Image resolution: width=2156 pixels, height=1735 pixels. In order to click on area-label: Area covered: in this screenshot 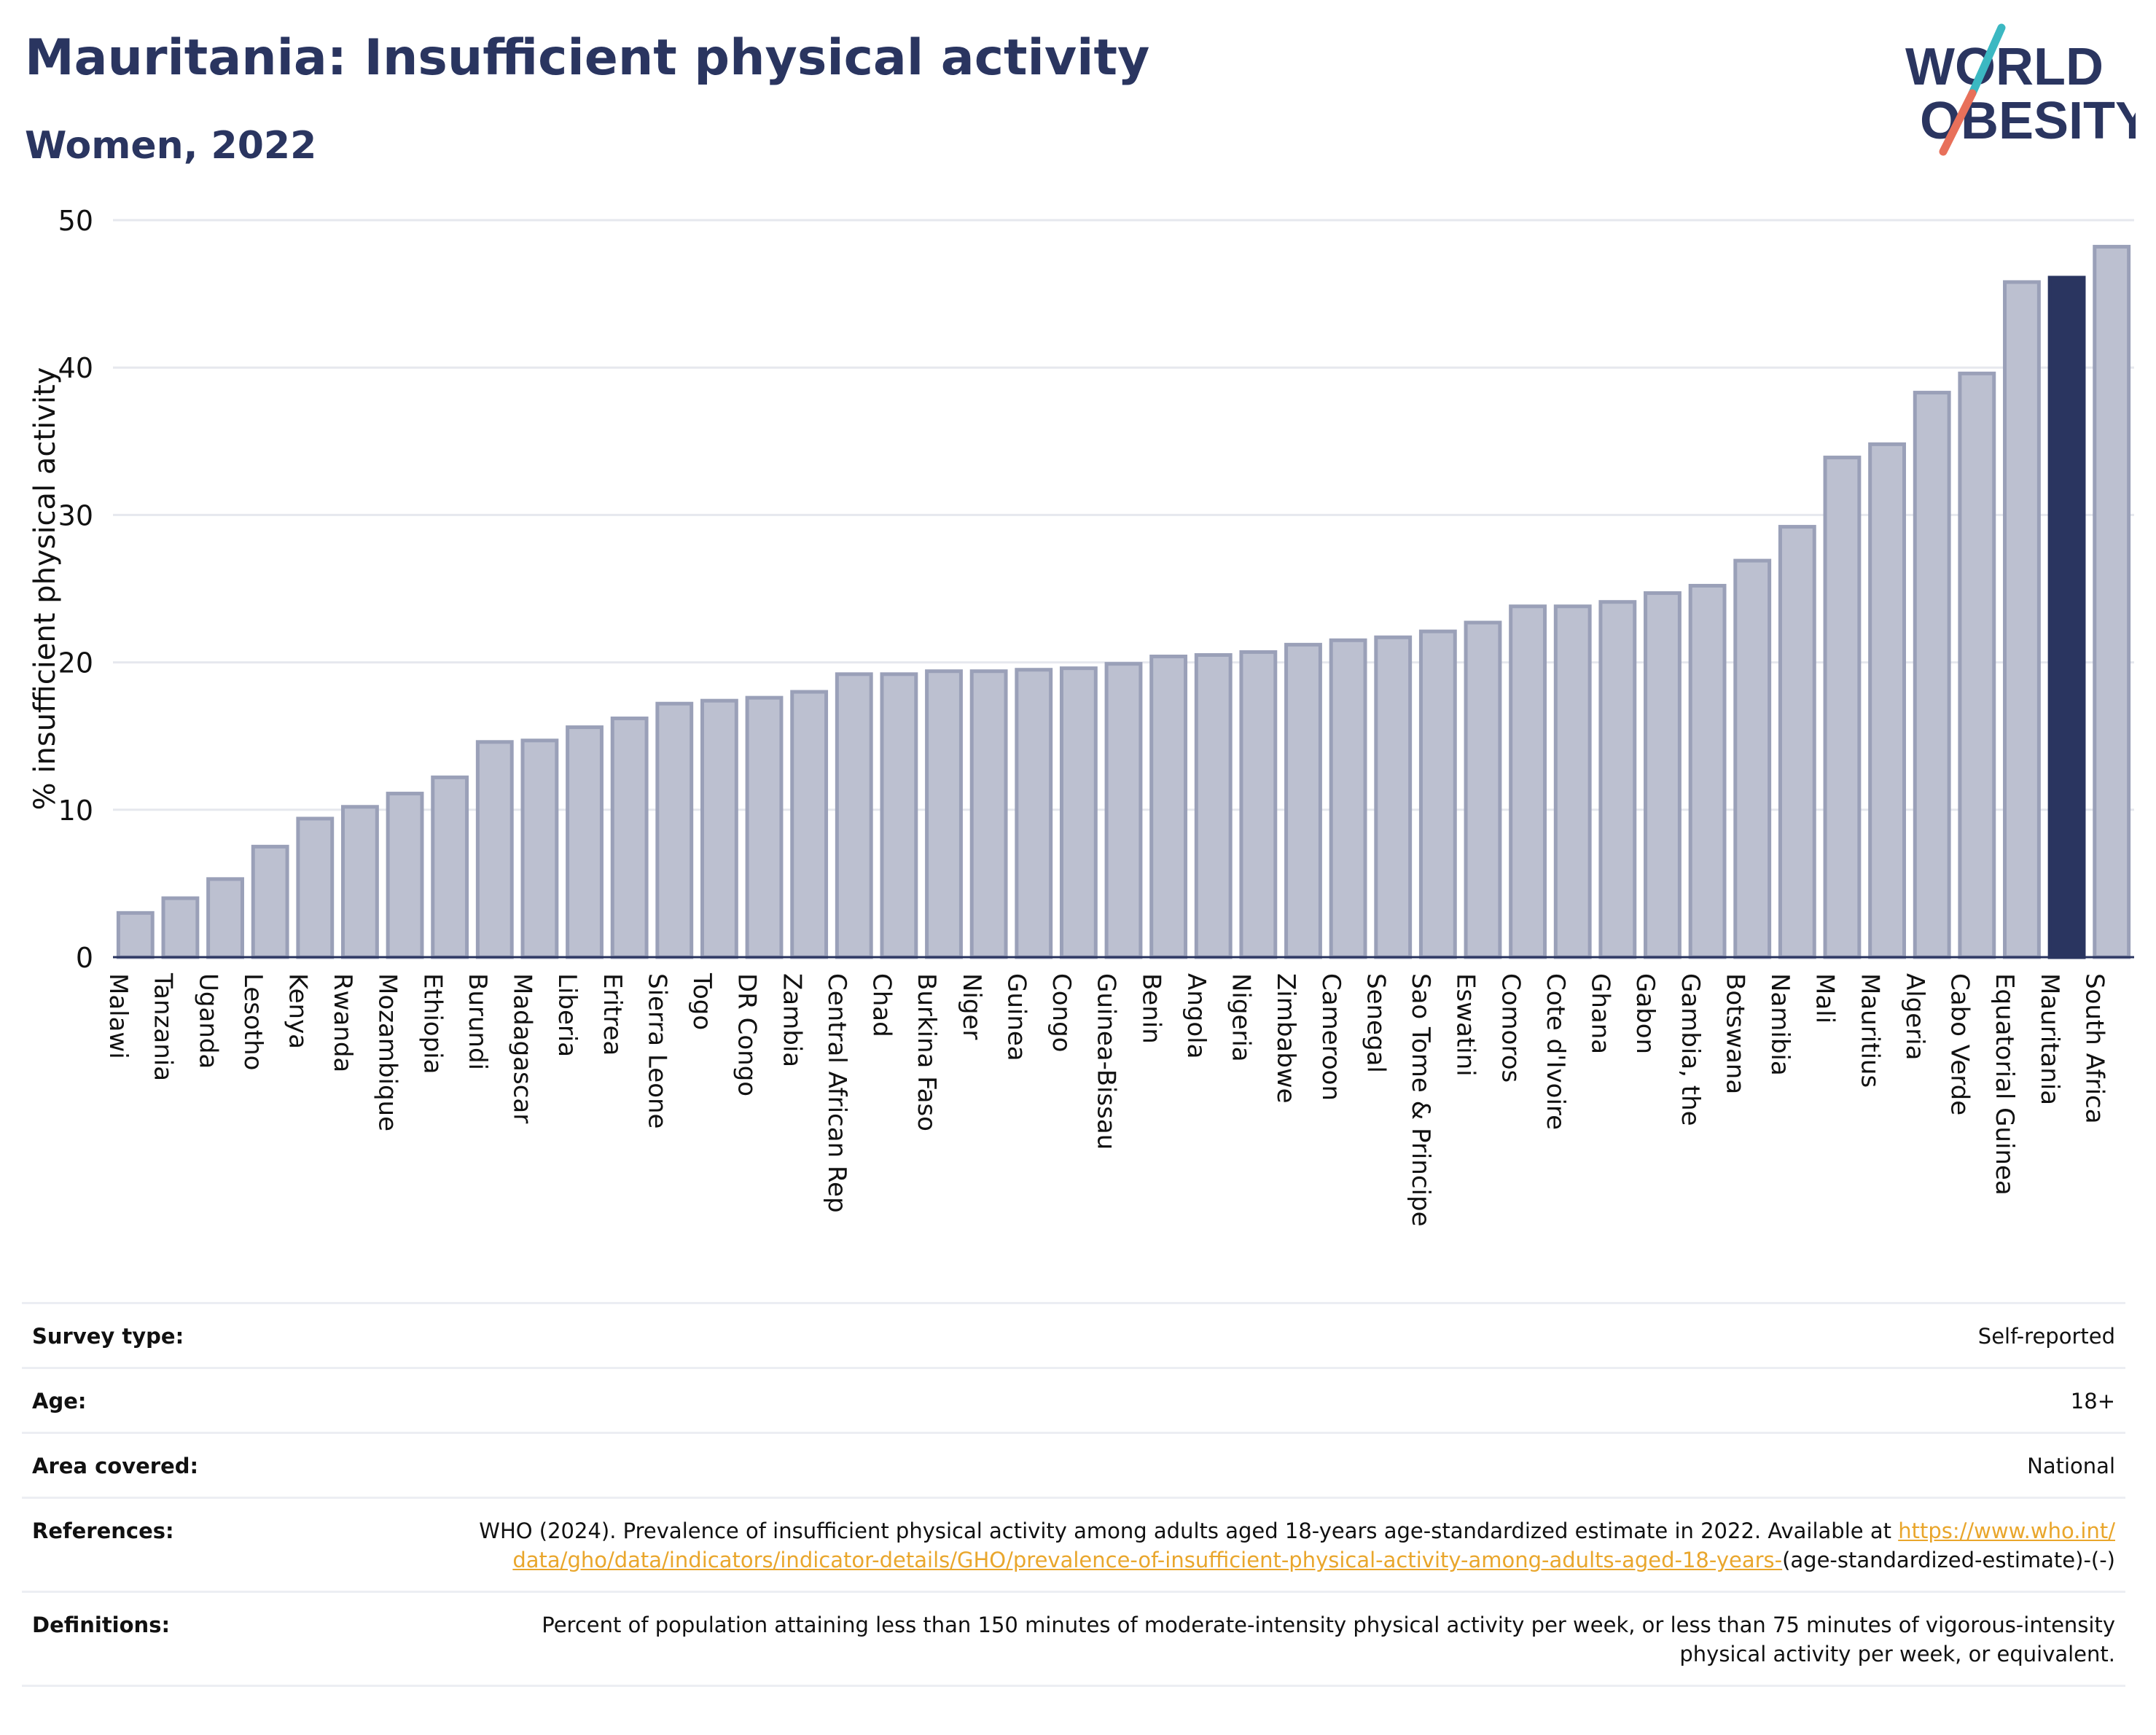, I will do `click(116, 1466)`.